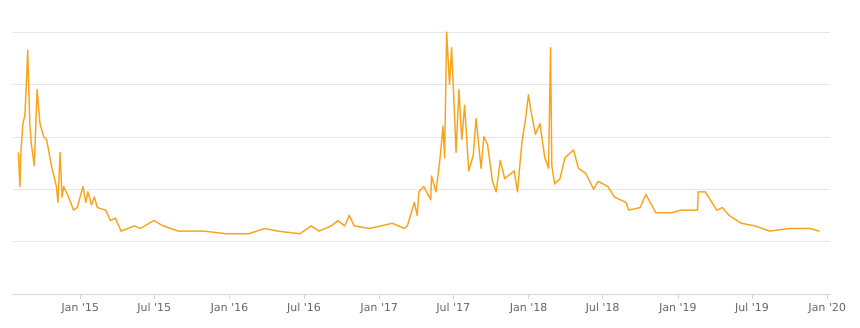  Describe the element at coordinates (677, 307) in the screenshot. I see `x-tick-label: Jan '19` at that location.